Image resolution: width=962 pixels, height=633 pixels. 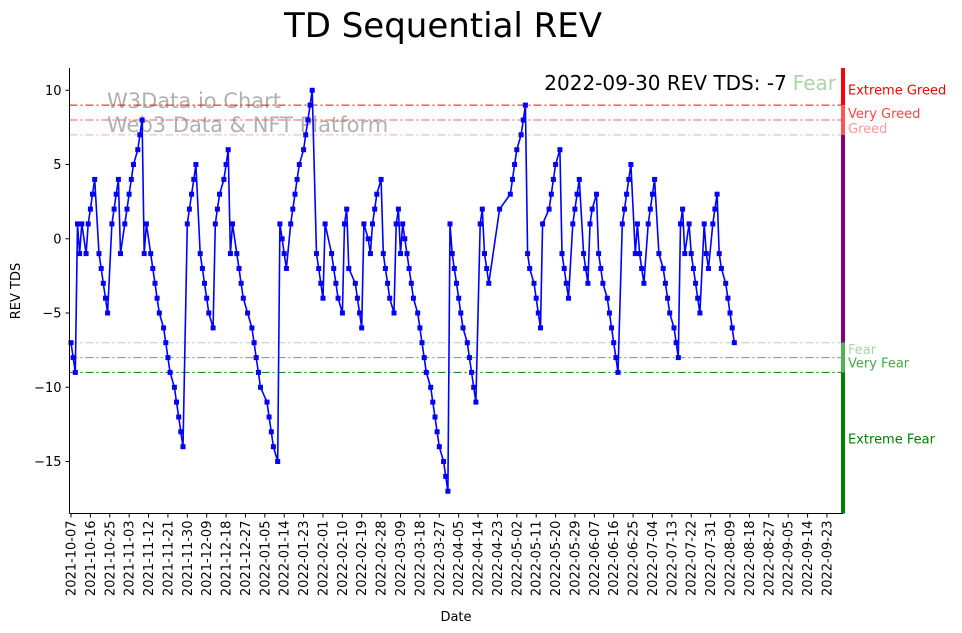 What do you see at coordinates (711, 558) in the screenshot?
I see `x-tick-label: 2022-07-31` at bounding box center [711, 558].